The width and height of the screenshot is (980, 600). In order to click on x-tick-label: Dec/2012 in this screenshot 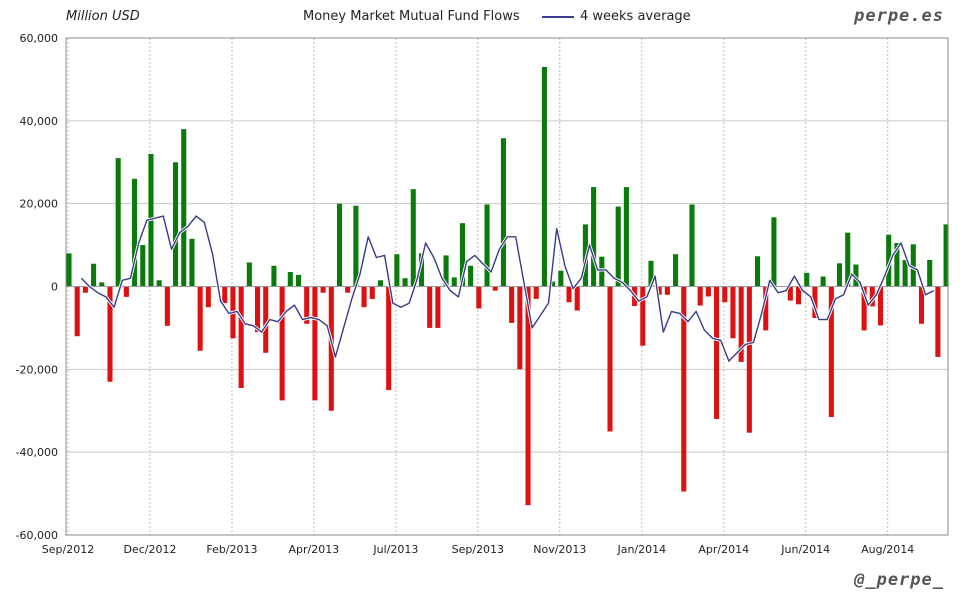, I will do `click(149, 549)`.